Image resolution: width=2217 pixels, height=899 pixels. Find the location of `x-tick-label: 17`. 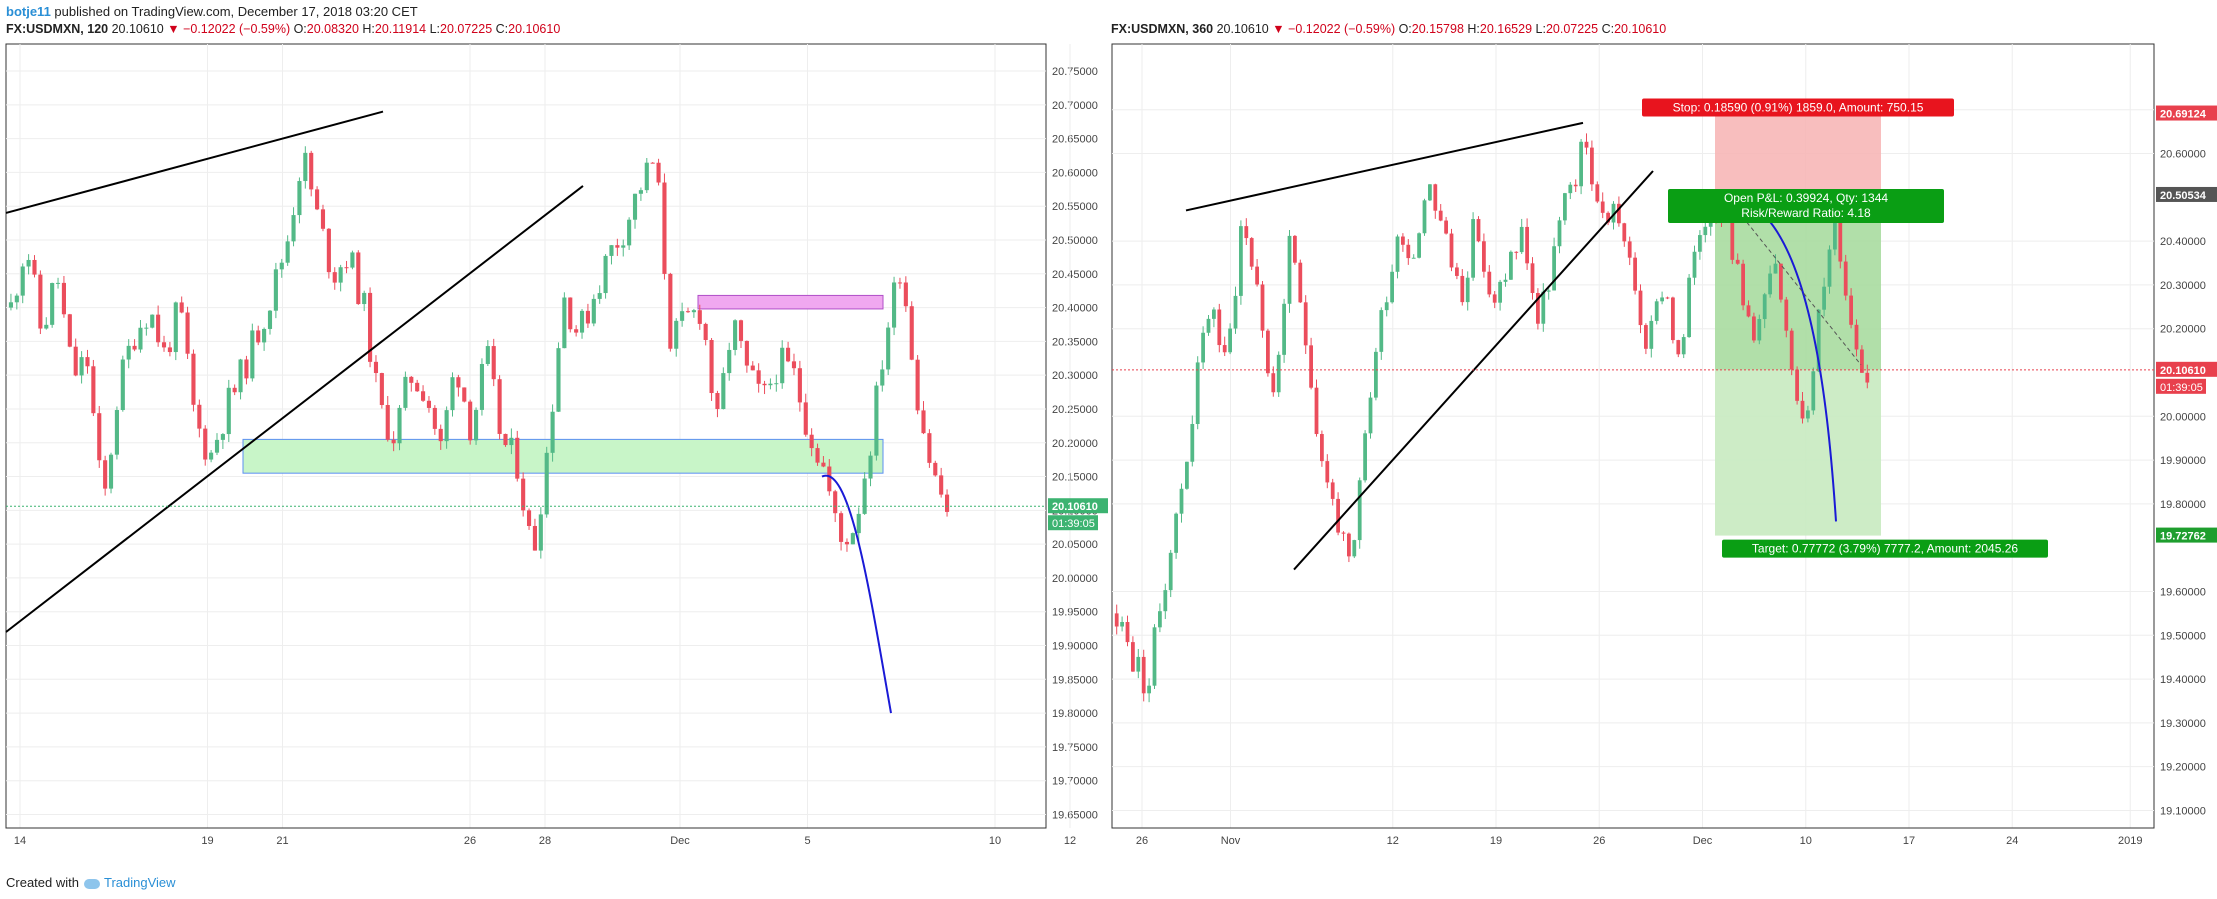

x-tick-label: 17 is located at coordinates (1909, 841).